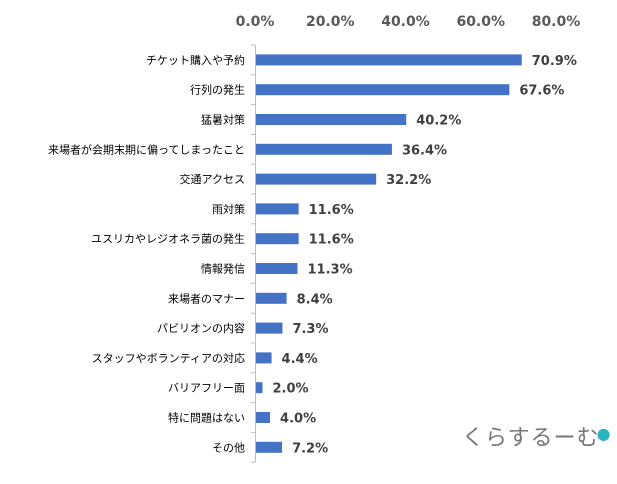 The width and height of the screenshot is (617, 484). Describe the element at coordinates (223, 269) in the screenshot. I see `category-label: 情報発信` at that location.